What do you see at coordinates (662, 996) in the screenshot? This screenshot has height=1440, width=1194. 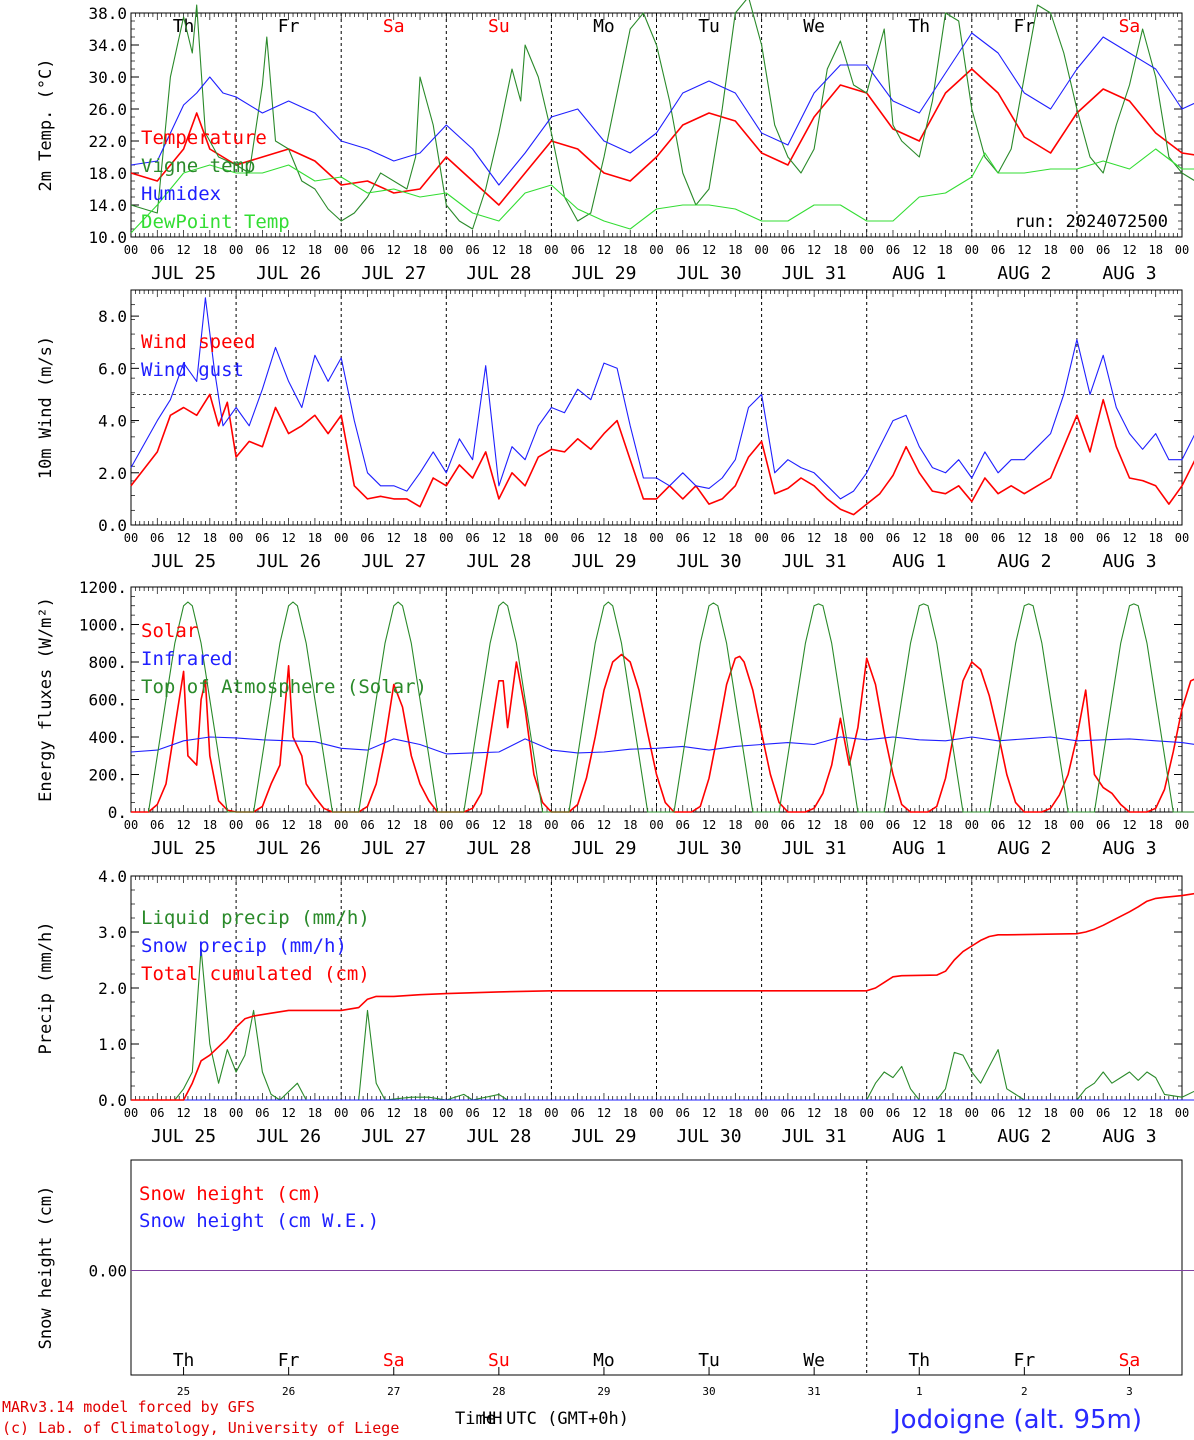 I see `series-line-total-cumulated-cm-` at bounding box center [662, 996].